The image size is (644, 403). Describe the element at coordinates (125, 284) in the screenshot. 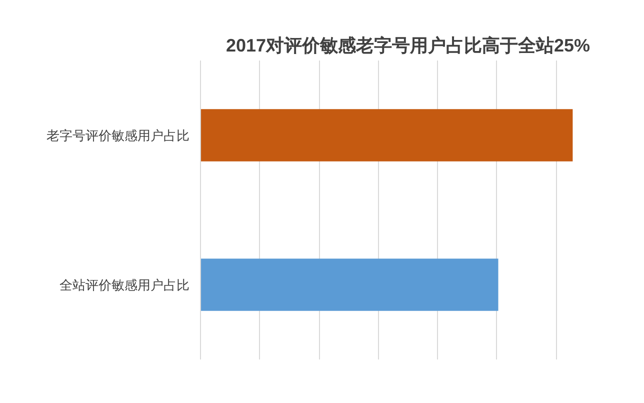

I see `y-tick-label: 全站评价敏感用户占比` at that location.